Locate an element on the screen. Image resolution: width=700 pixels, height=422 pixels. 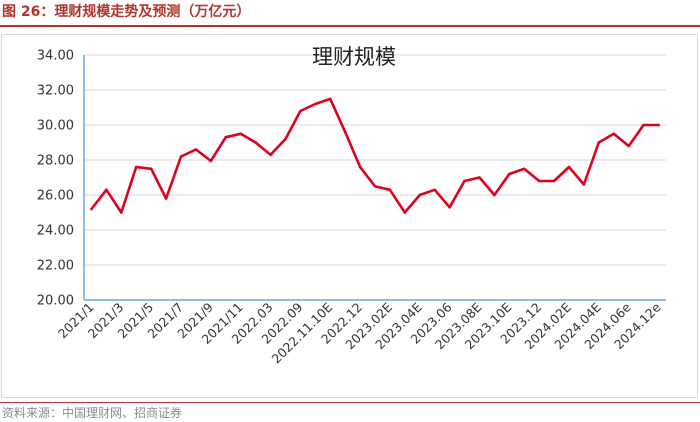
y-tick-label: 22.00 is located at coordinates (55, 266).